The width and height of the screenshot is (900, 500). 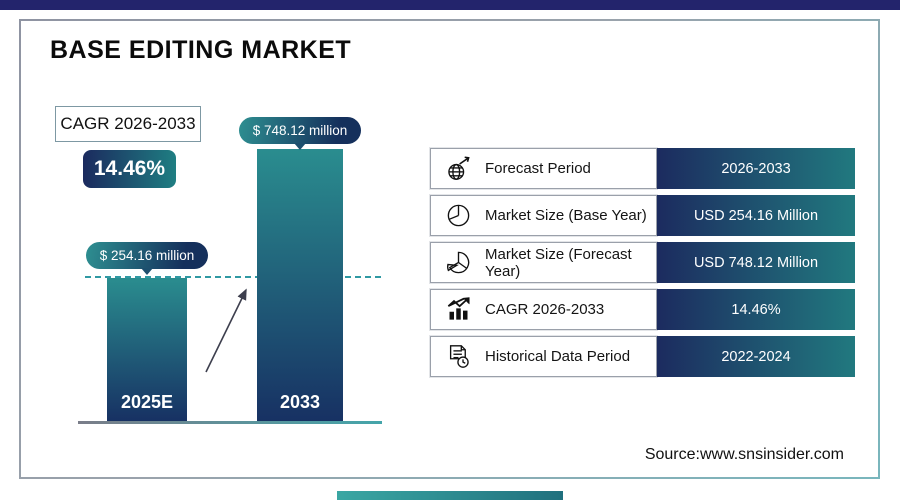 What do you see at coordinates (230, 422) in the screenshot?
I see `chart-baseline` at bounding box center [230, 422].